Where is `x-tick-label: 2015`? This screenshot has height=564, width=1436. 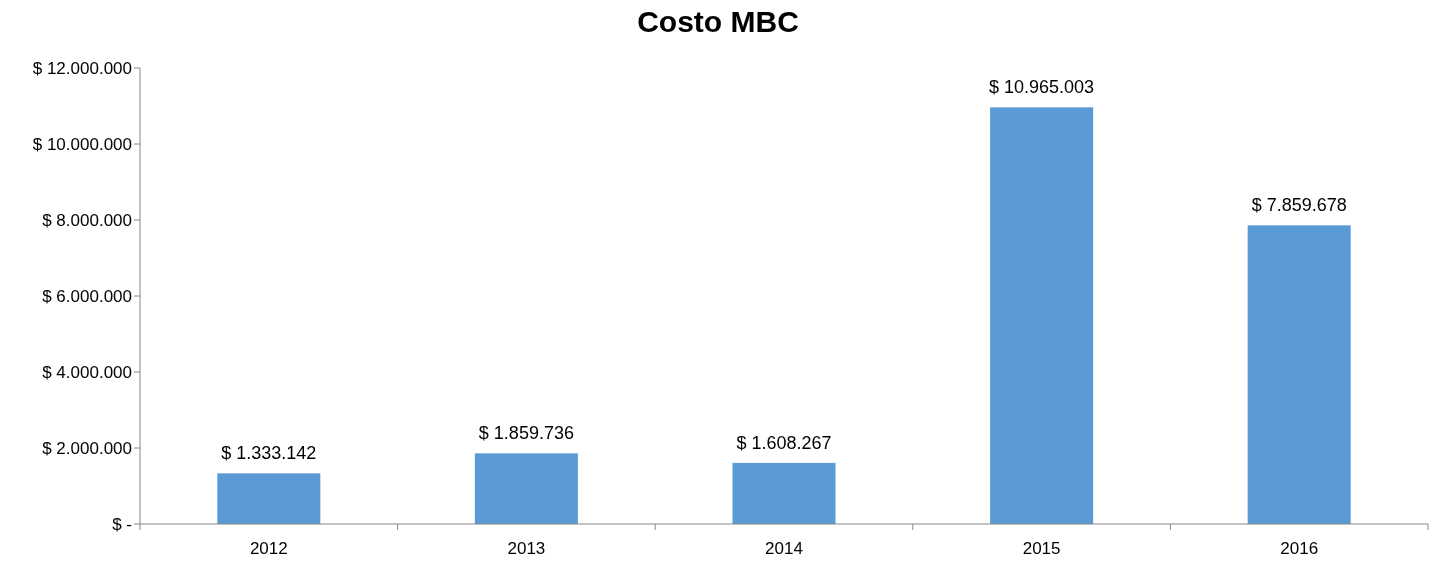
x-tick-label: 2015 is located at coordinates (1041, 548).